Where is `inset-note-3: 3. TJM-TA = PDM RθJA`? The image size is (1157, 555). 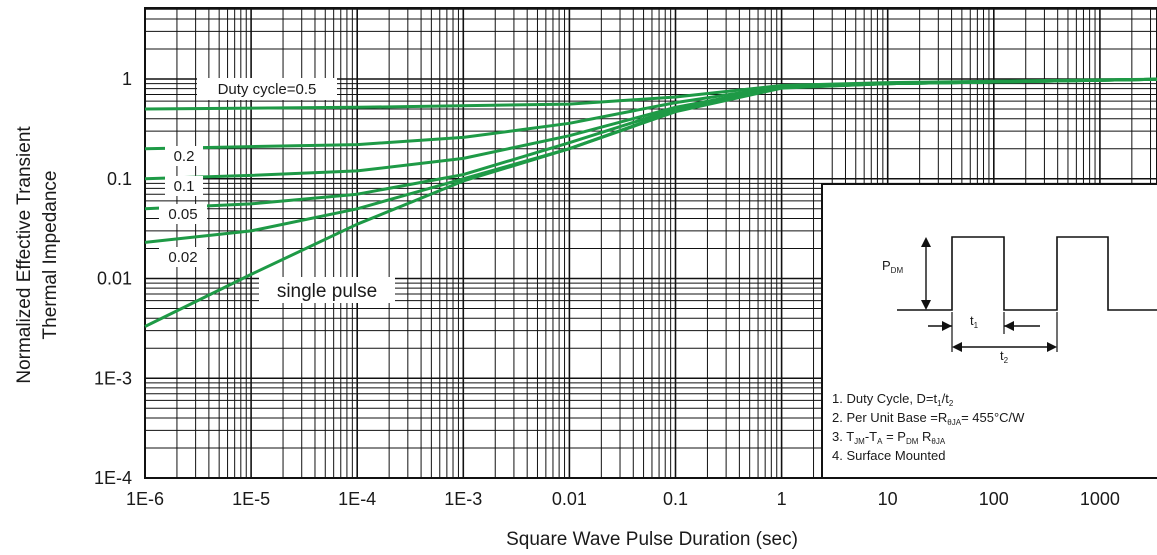 inset-note-3: 3. TJM-TA = PDM RθJA is located at coordinates (889, 437).